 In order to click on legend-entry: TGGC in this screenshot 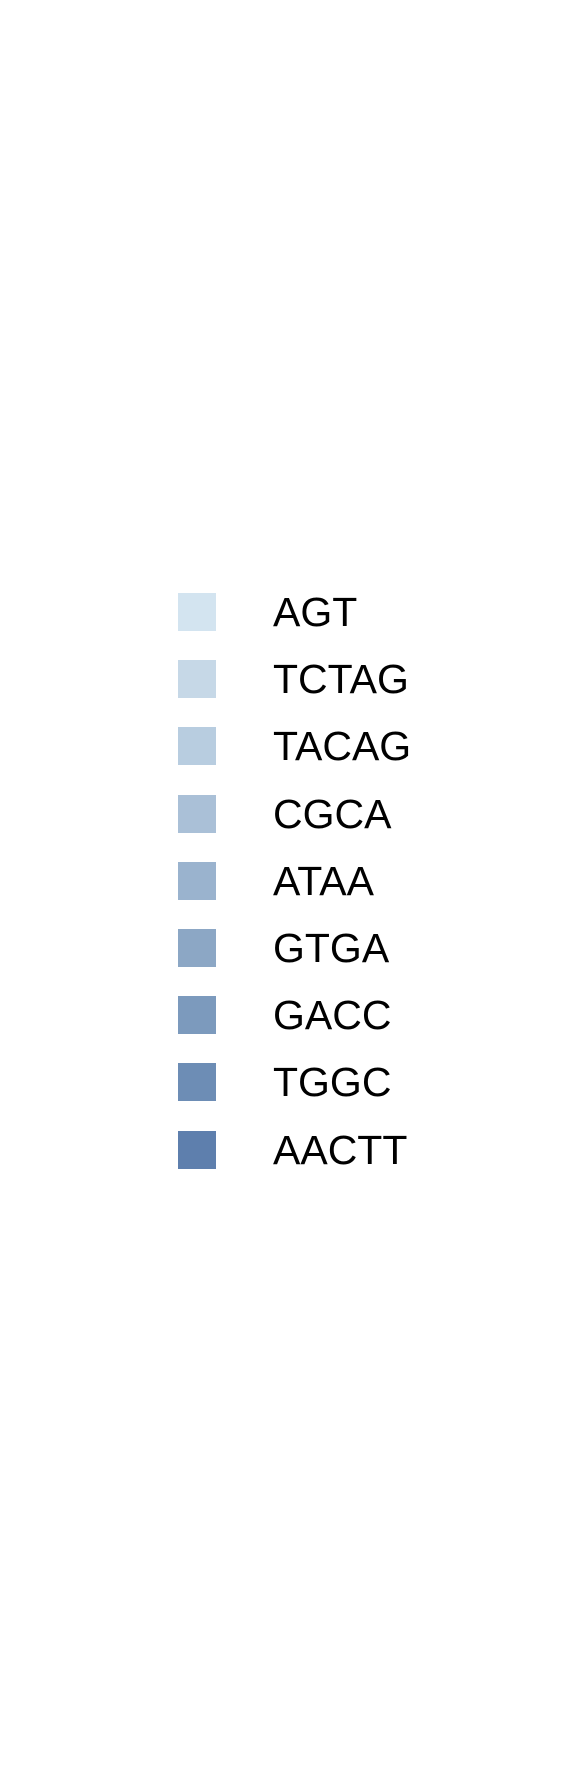, I will do `click(308, 1096)`.